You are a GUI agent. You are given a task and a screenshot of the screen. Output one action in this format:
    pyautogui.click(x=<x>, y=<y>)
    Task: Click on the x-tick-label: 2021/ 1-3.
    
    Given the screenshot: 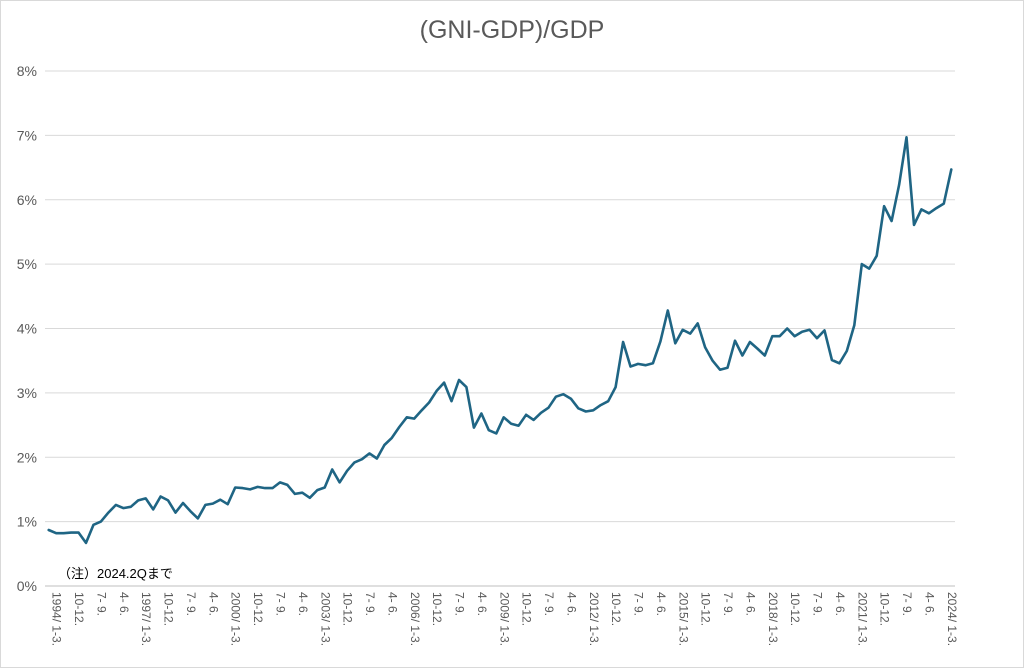 What is the action you would take?
    pyautogui.click(x=862, y=619)
    